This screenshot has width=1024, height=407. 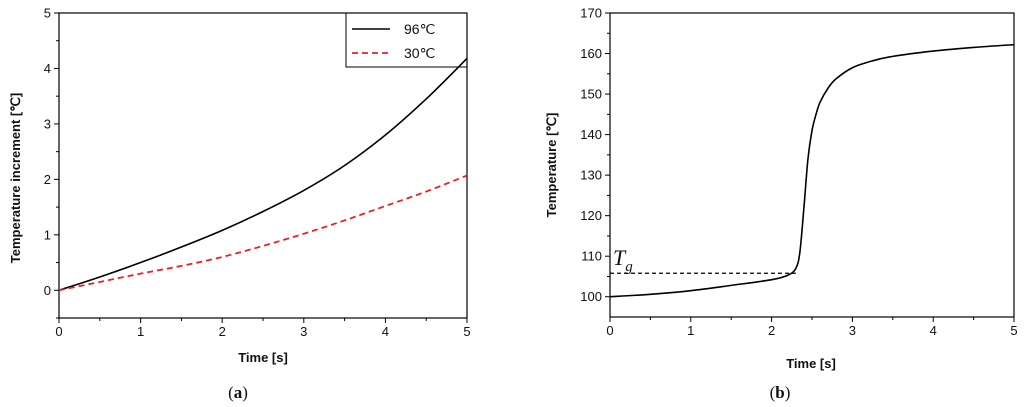 I want to click on panel-a-legend-label: 30℃, so click(x=419, y=53).